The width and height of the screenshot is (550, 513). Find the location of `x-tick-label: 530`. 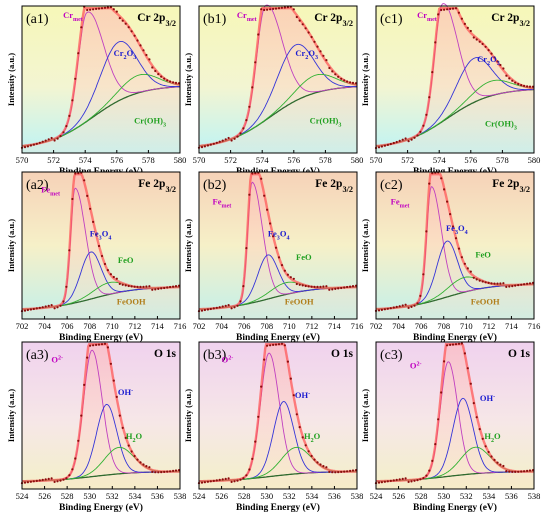

x-tick-label: 530 is located at coordinates (266, 496).